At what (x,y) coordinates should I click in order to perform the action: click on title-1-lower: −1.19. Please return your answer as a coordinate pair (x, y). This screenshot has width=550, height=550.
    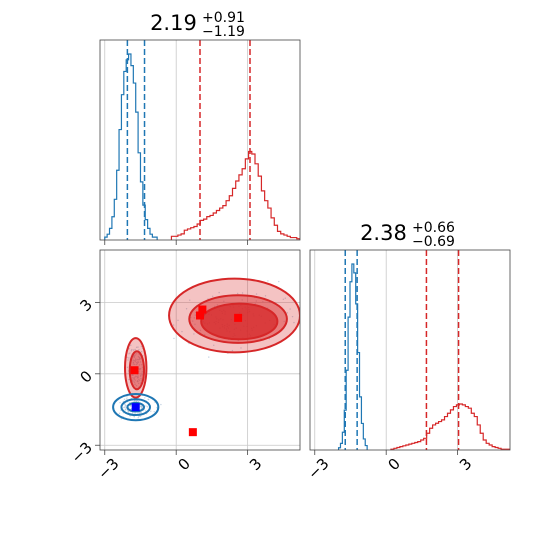
    Looking at the image, I should click on (223, 32).